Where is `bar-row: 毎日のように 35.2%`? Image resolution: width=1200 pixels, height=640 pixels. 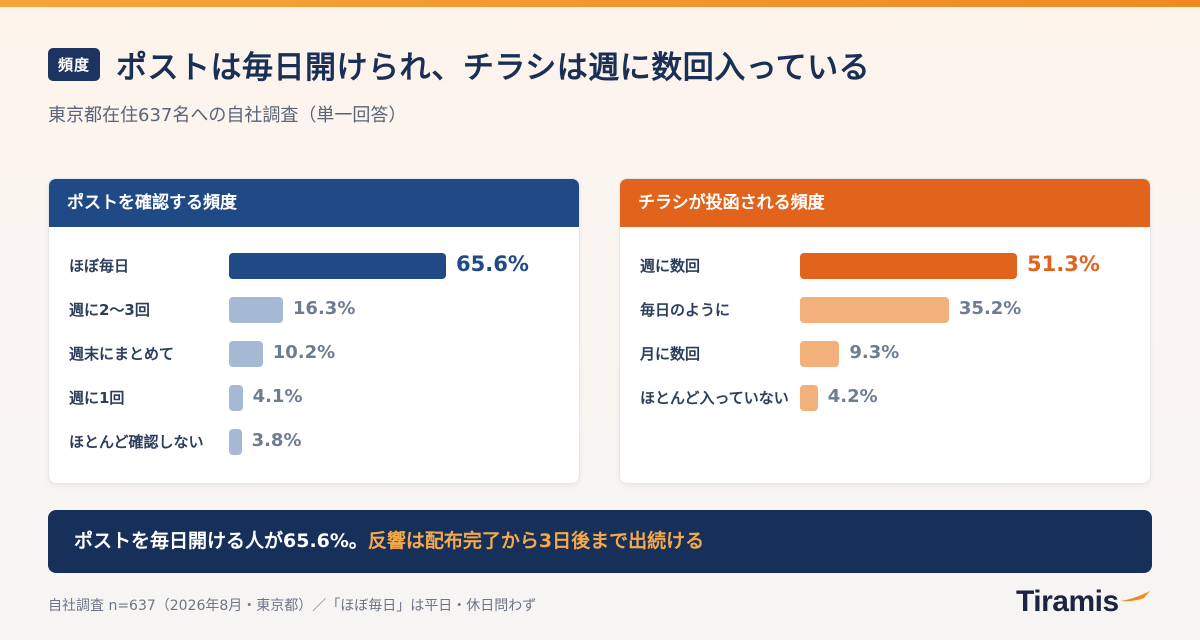
bar-row: 毎日のように 35.2% is located at coordinates (885, 310).